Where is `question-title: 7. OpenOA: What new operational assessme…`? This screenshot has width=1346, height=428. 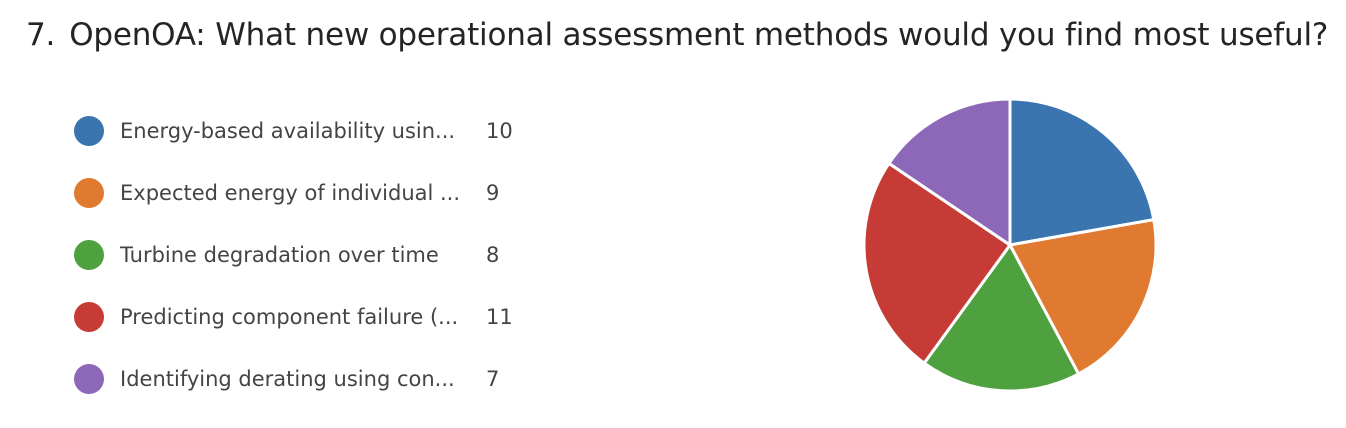
question-title: 7. OpenOA: What new operational assessme… is located at coordinates (677, 35).